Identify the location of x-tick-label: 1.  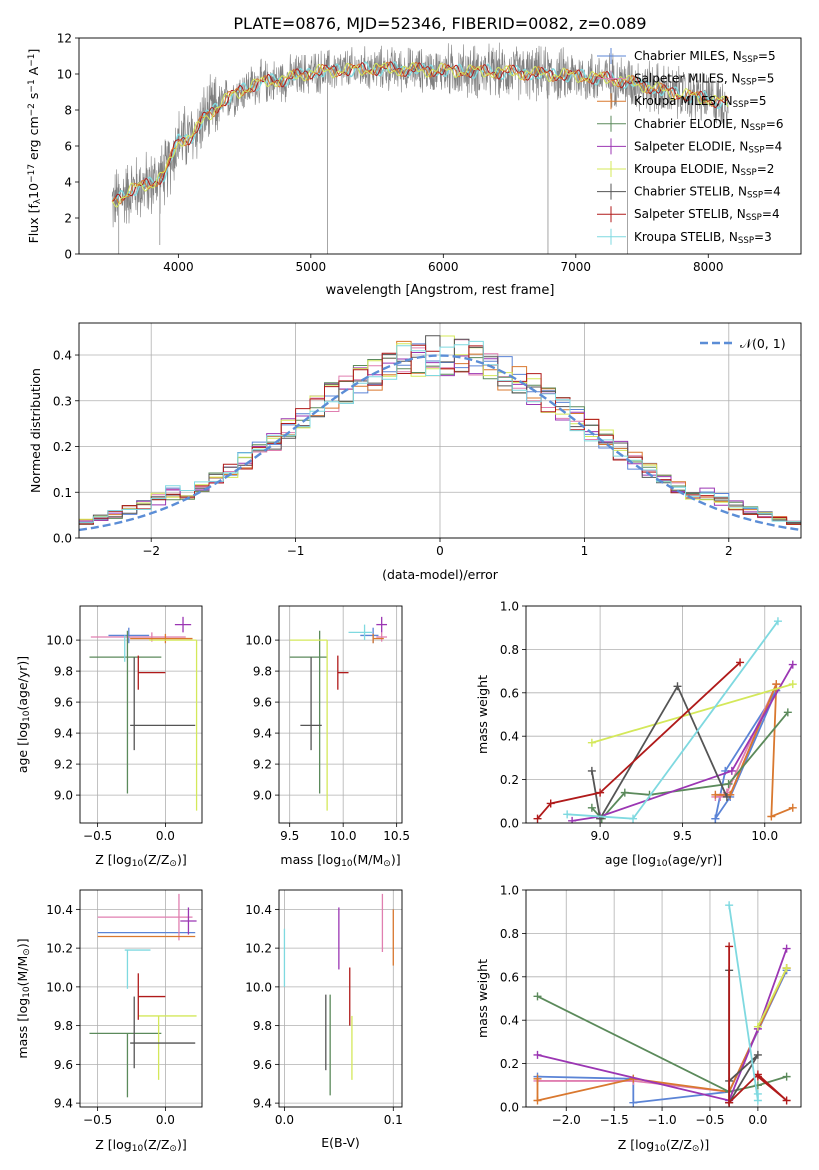
(585, 551).